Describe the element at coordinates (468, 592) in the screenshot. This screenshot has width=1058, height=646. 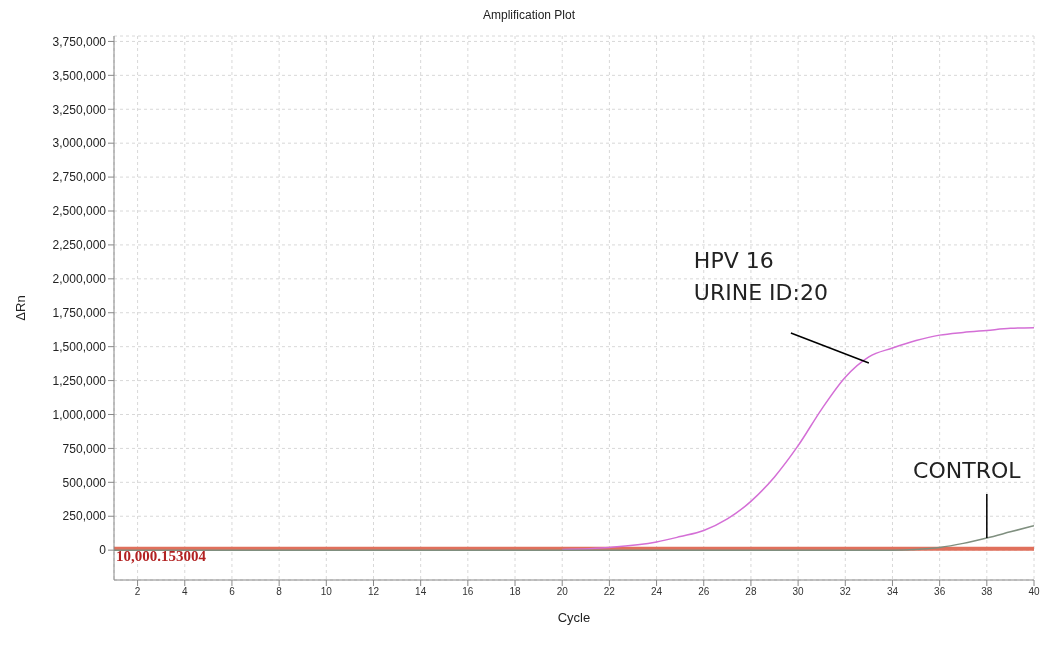
I see `x-tick-label: 16` at that location.